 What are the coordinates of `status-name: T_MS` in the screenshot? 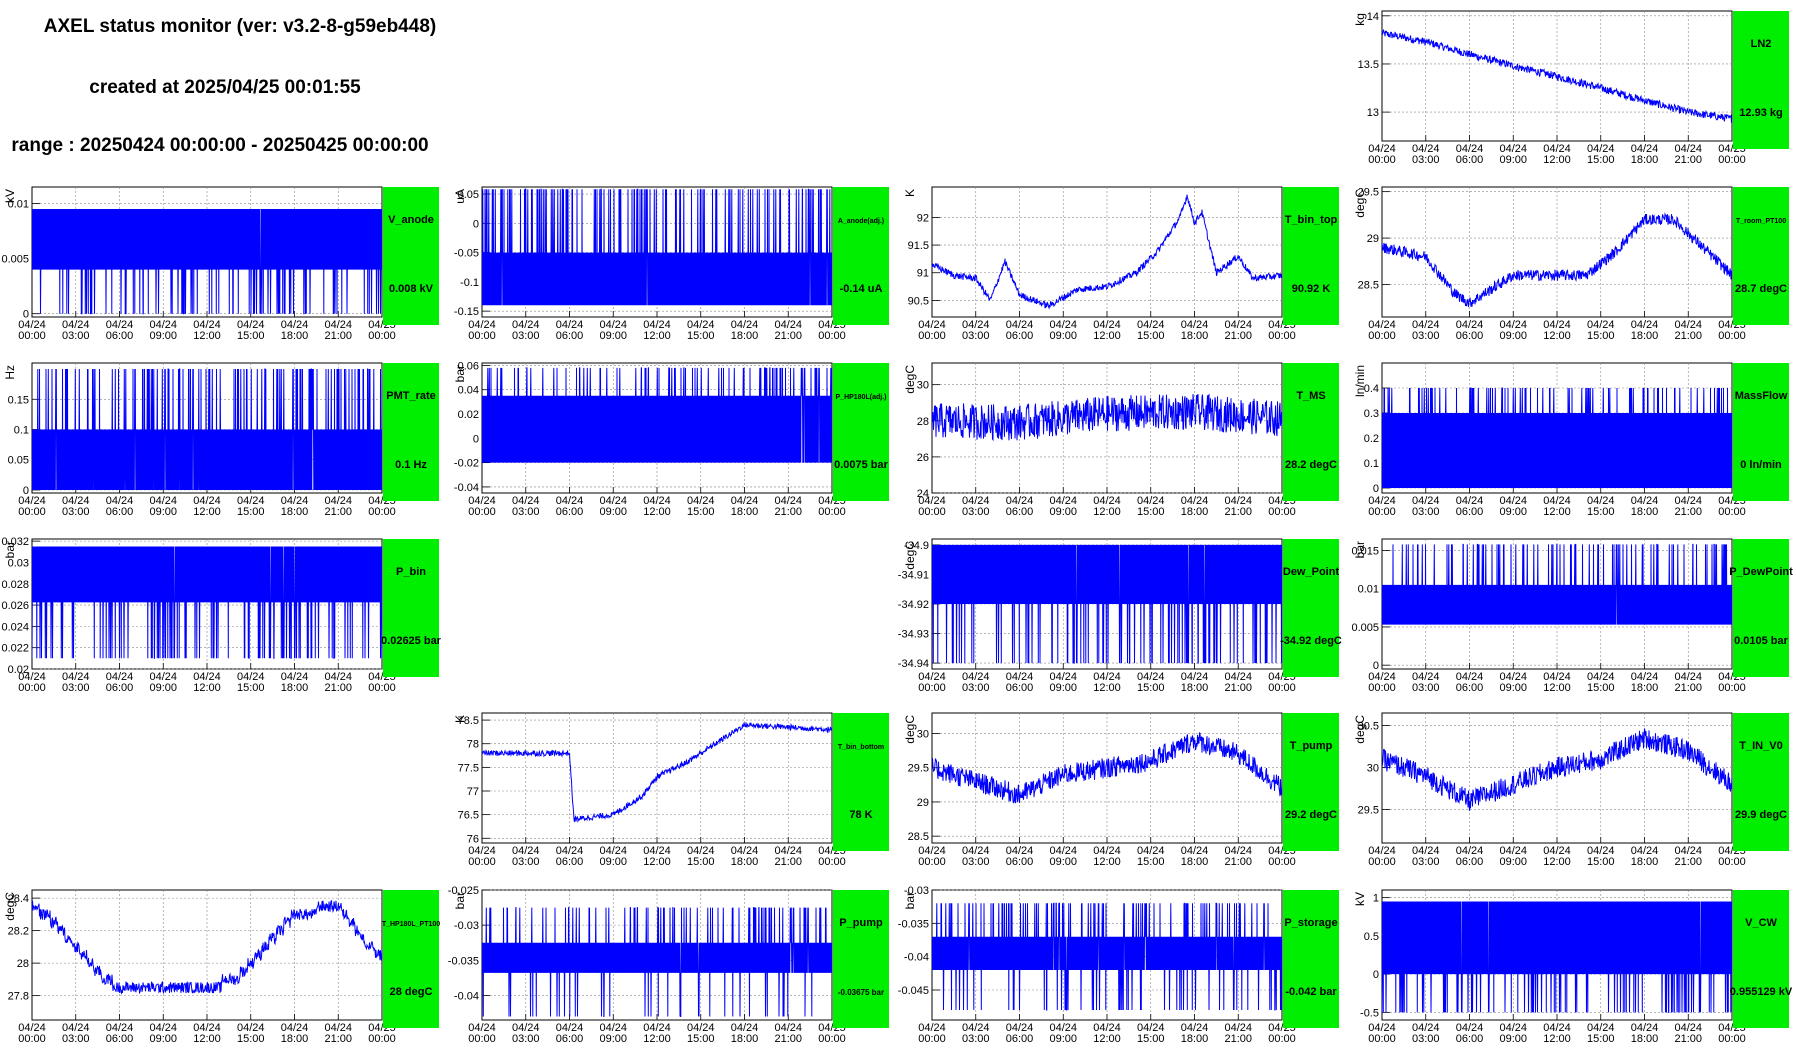 It's located at (1310, 396).